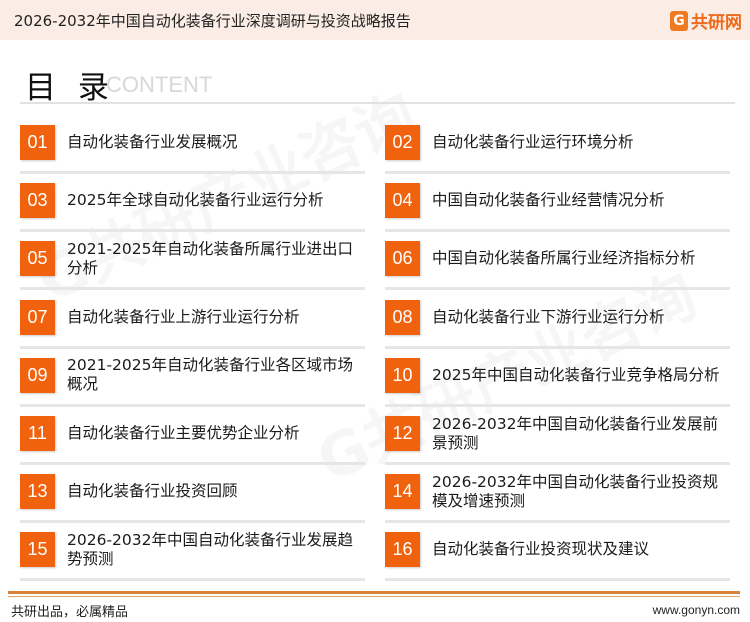 The width and height of the screenshot is (750, 622). Describe the element at coordinates (37, 201) in the screenshot. I see `toc-item-number: 03` at that location.